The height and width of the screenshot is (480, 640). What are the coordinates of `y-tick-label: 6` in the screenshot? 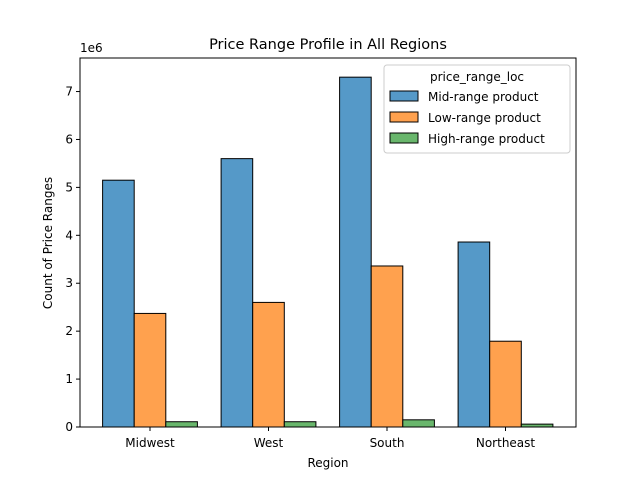 It's located at (69, 139).